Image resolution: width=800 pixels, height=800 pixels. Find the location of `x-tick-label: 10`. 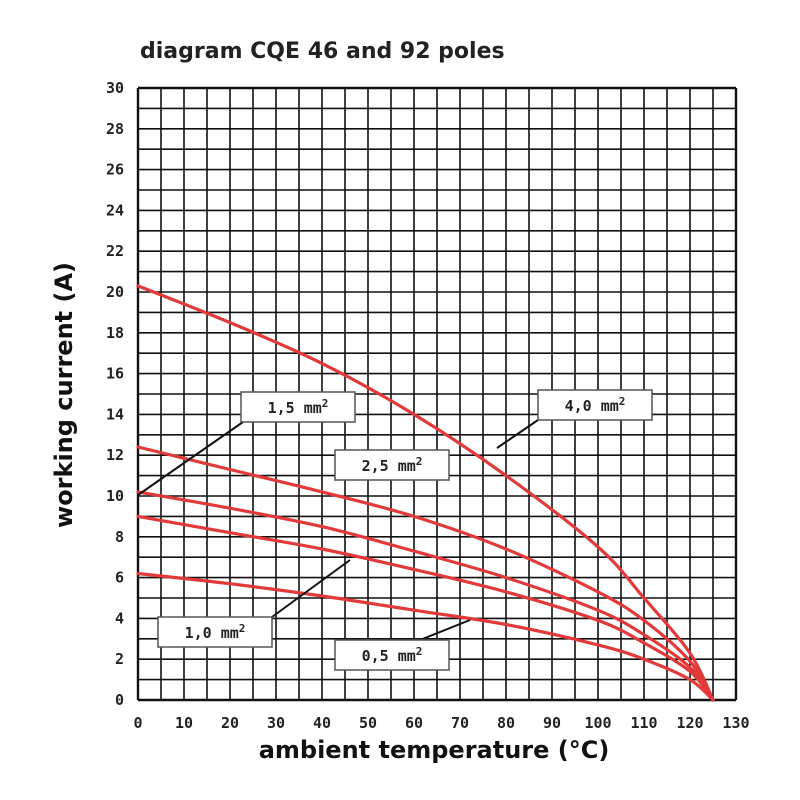

x-tick-label: 10 is located at coordinates (184, 723).